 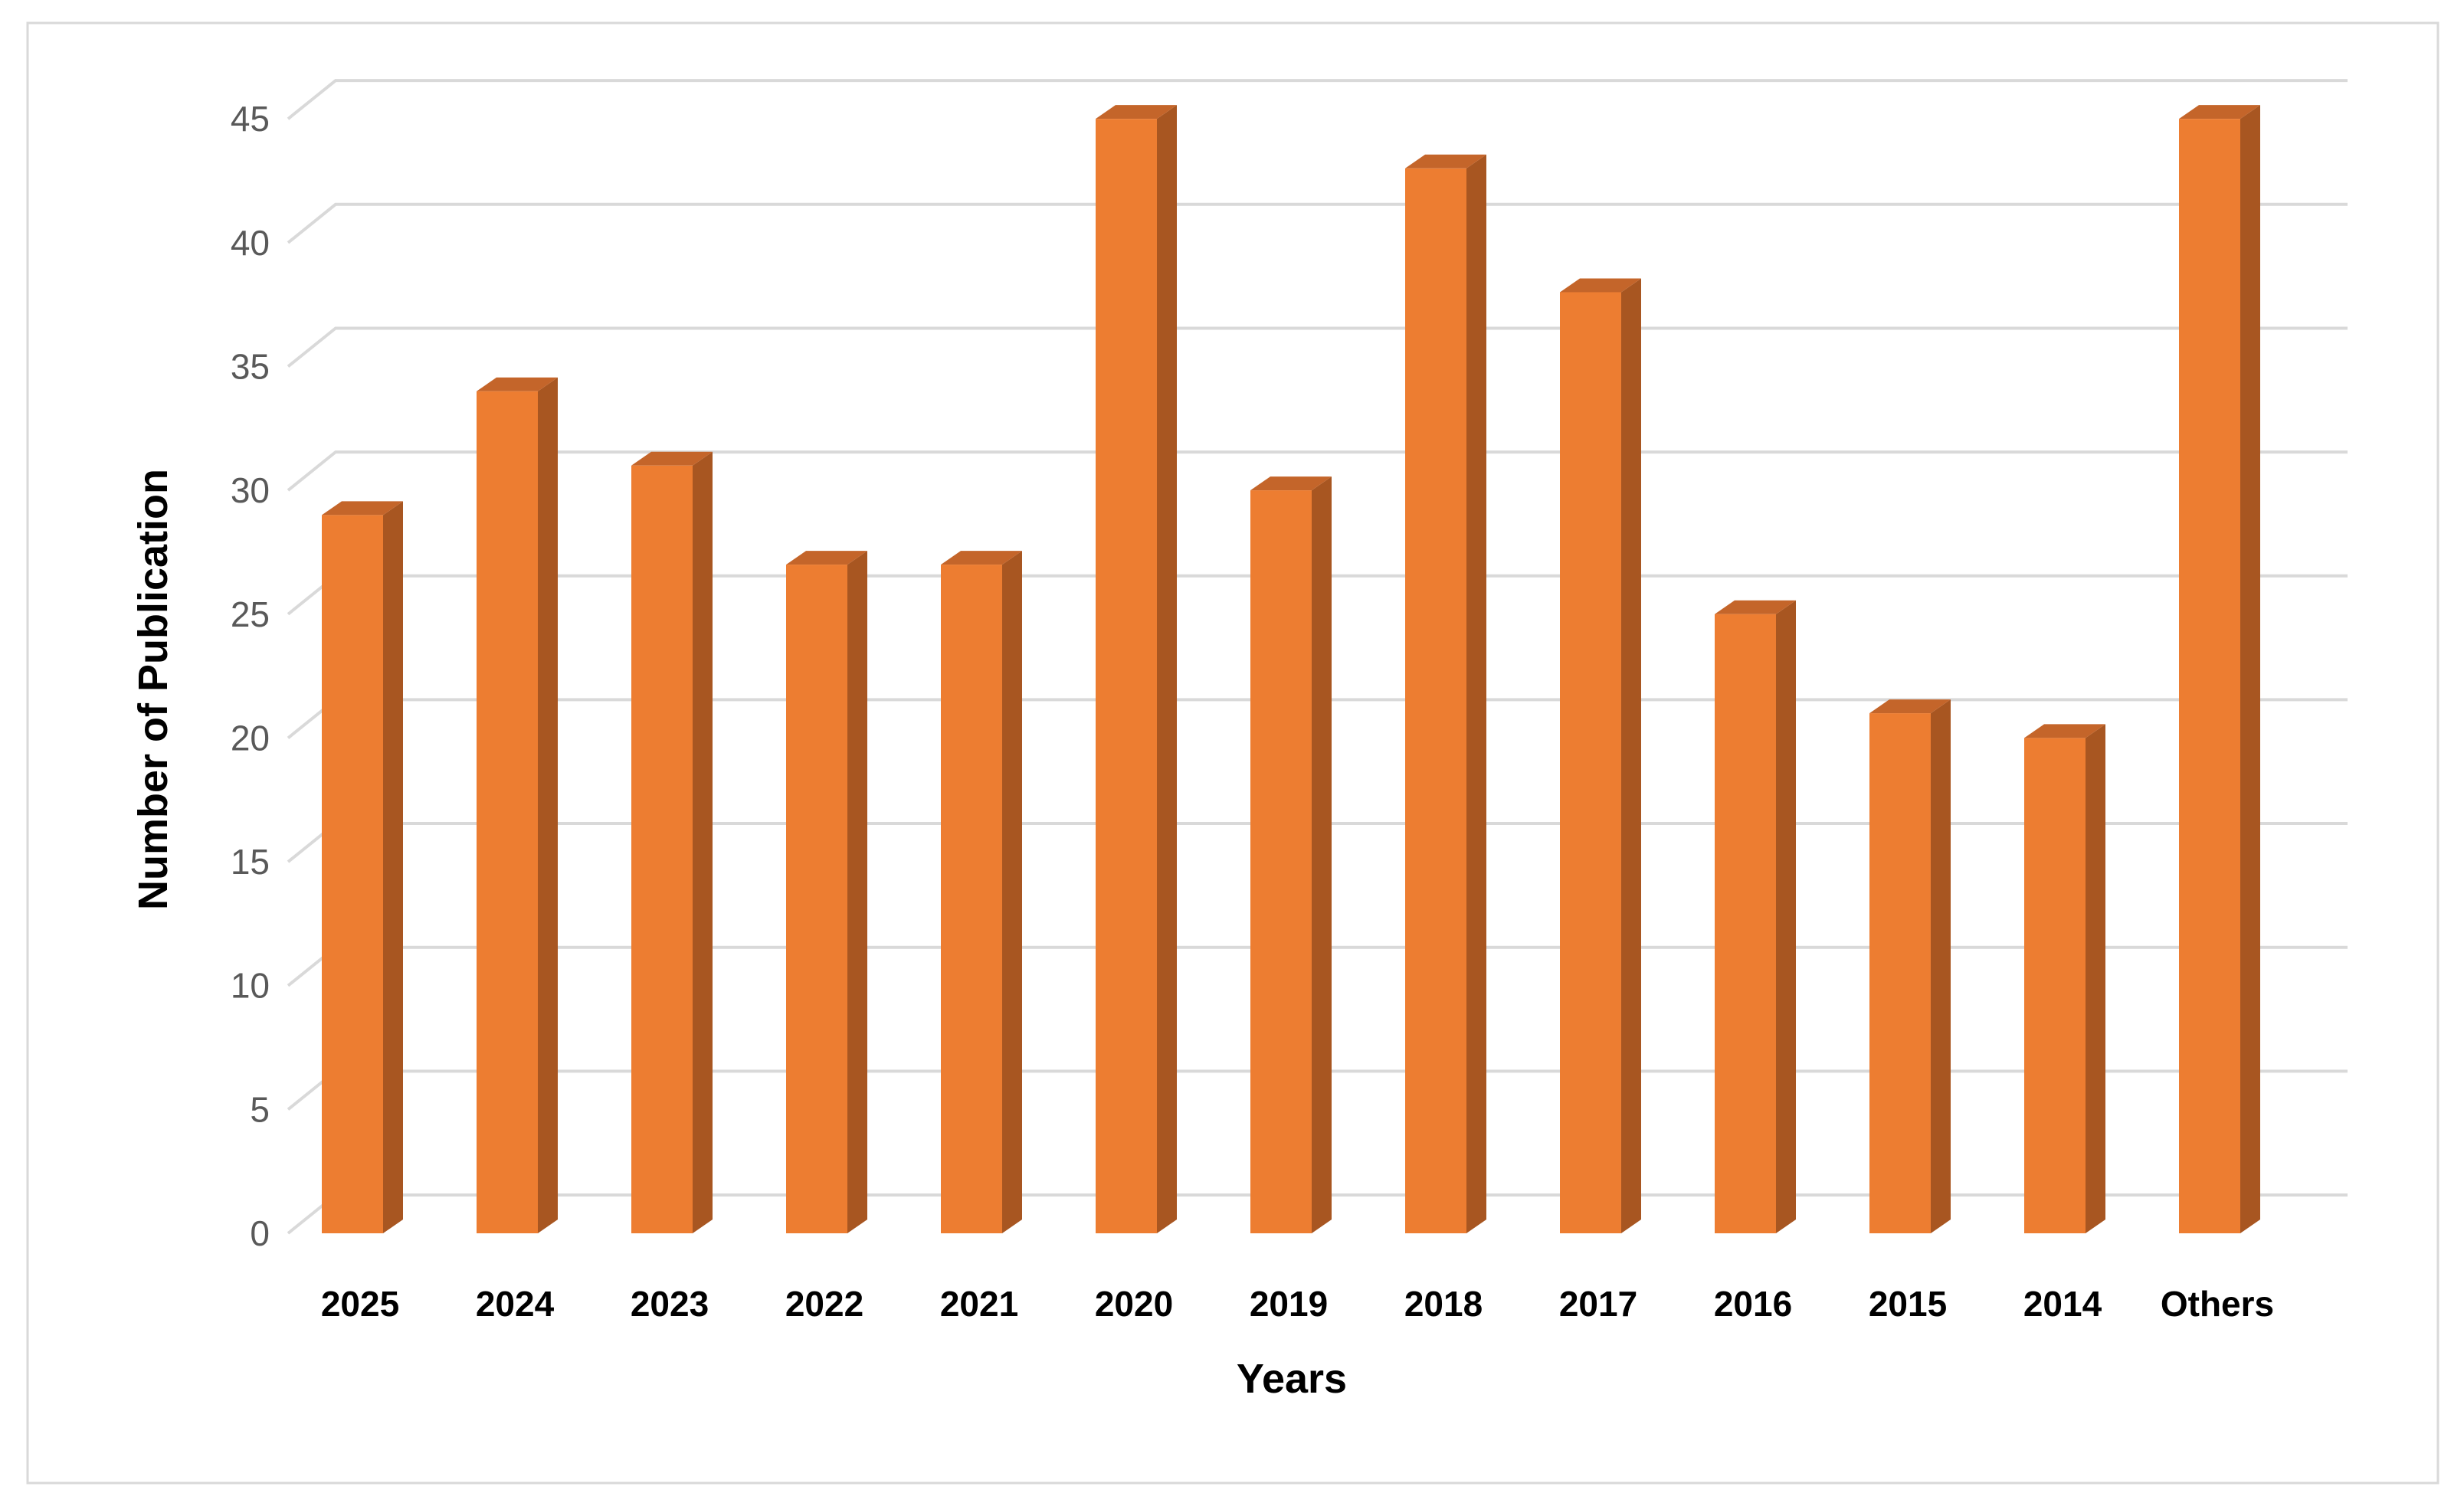 I want to click on x-axis-title: Years, so click(x=1292, y=1379).